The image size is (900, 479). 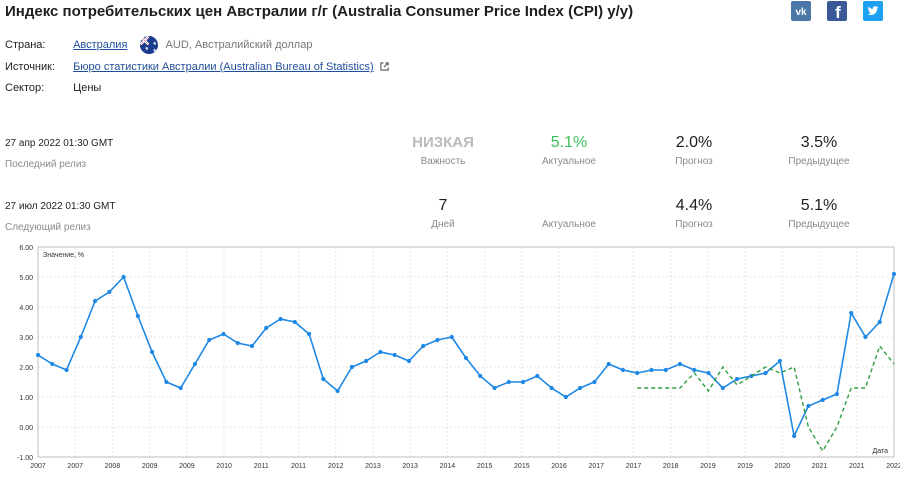 What do you see at coordinates (336, 466) in the screenshot?
I see `x-tick-label: 2012` at bounding box center [336, 466].